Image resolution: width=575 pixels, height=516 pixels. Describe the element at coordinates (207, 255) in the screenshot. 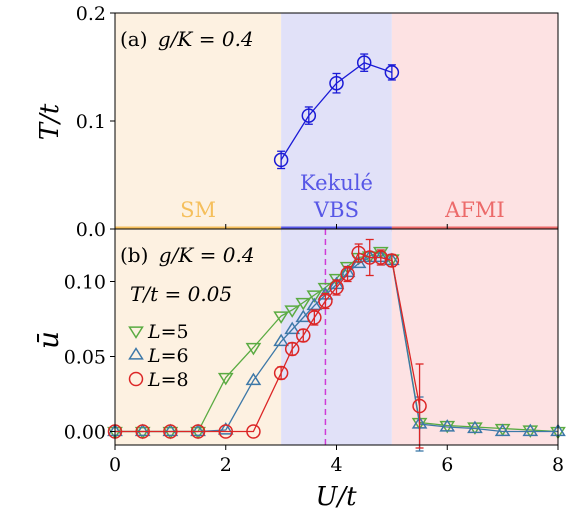

I see `panel-b-param: g/K = 0.4` at that location.